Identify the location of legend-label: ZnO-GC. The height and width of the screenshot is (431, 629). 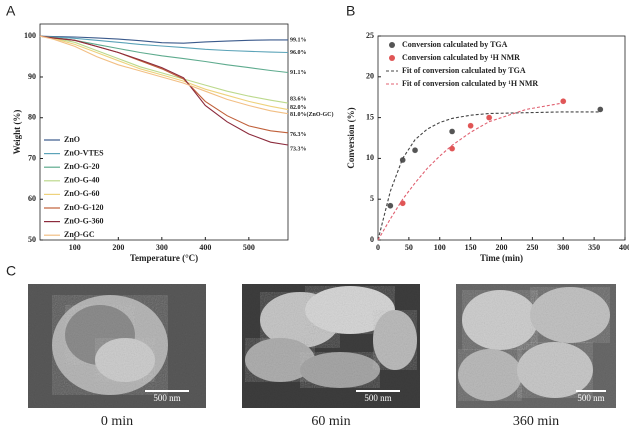
(79, 234).